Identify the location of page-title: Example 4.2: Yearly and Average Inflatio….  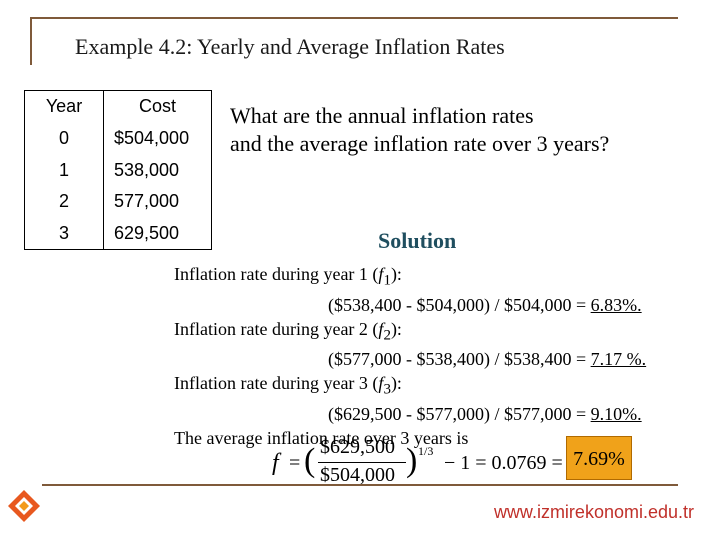
(290, 46).